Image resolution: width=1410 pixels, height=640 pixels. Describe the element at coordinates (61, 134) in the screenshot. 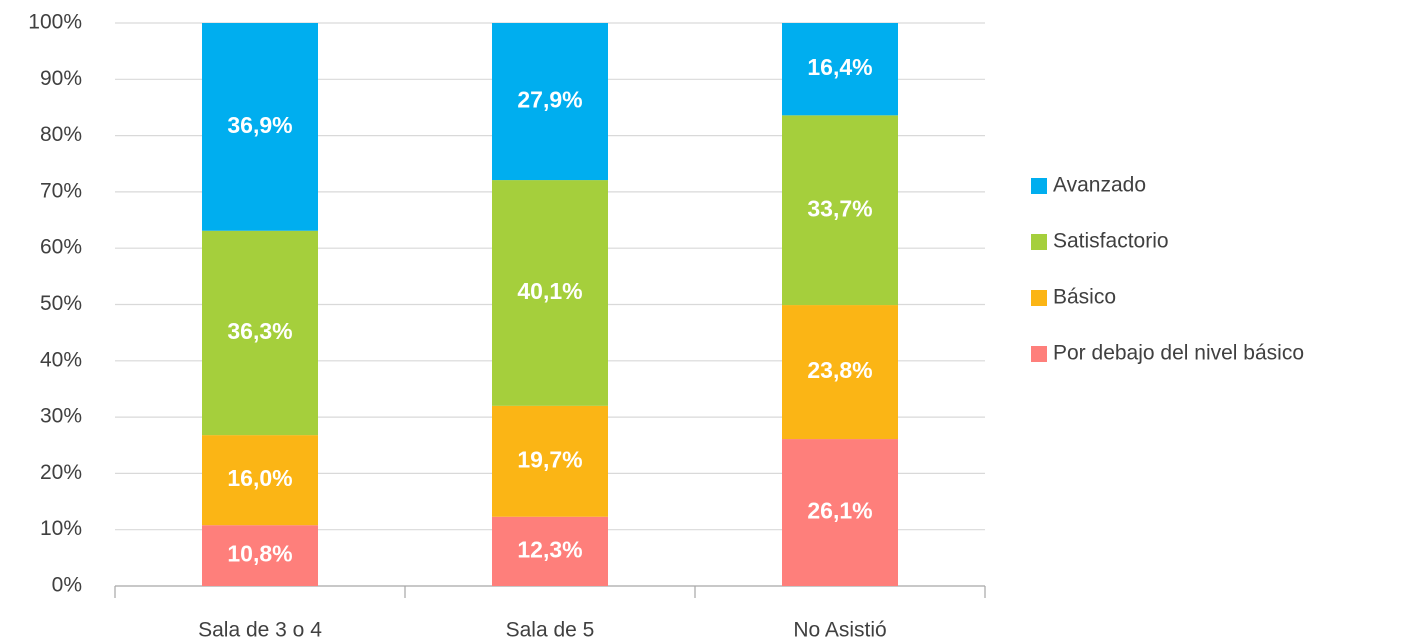

I see `y-tick-label: 80%` at that location.